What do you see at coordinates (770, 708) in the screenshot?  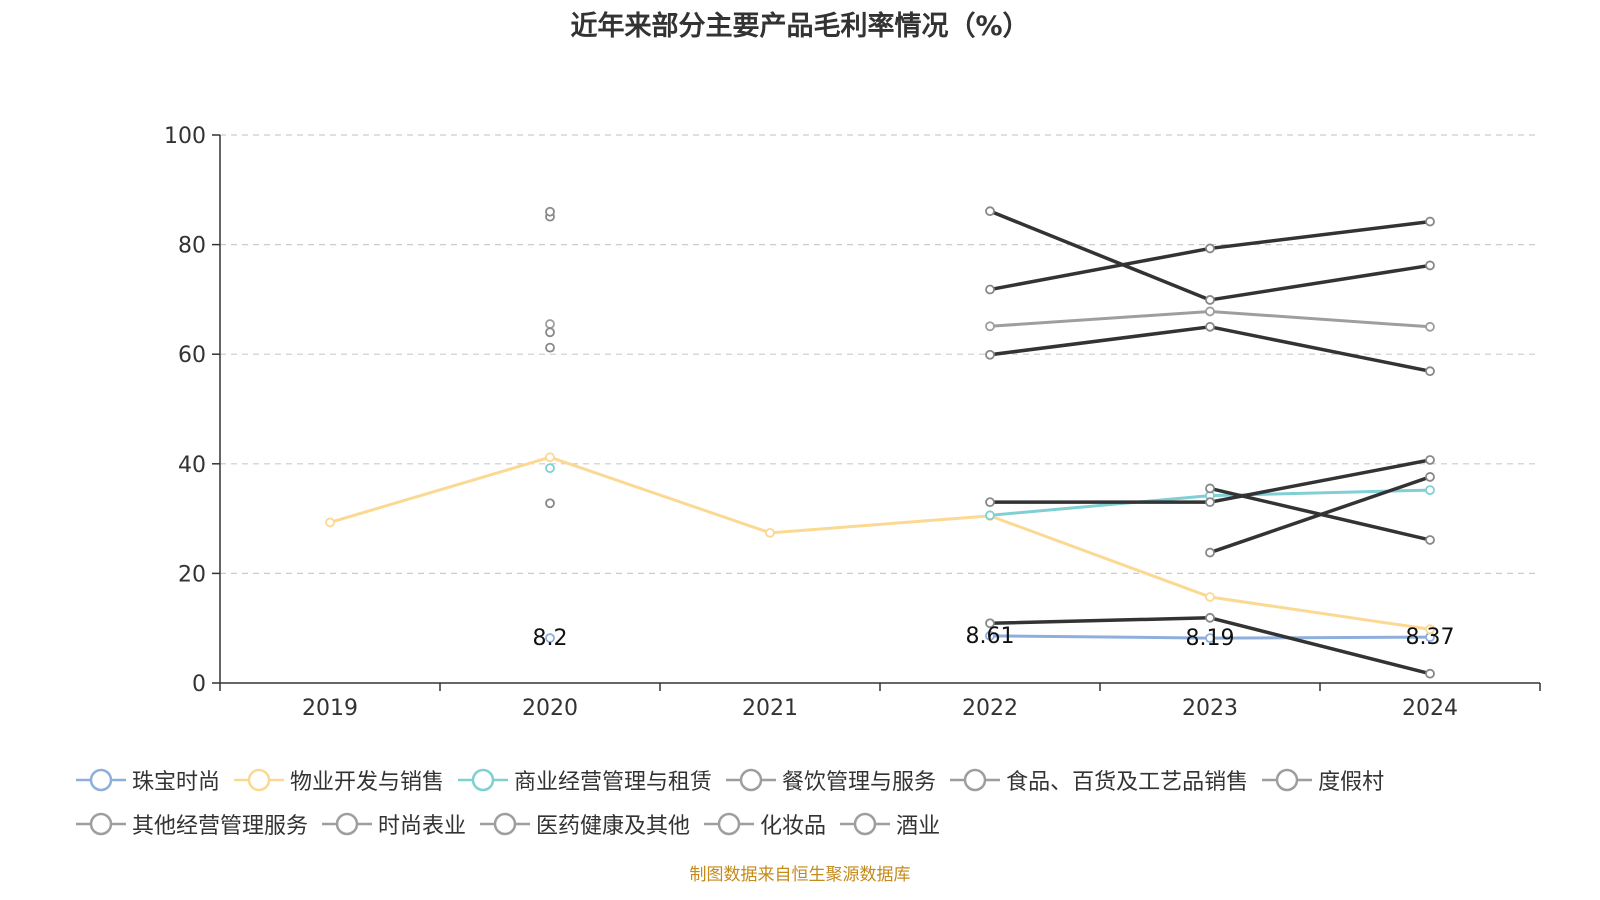 I see `x-tick-label: 2021` at bounding box center [770, 708].